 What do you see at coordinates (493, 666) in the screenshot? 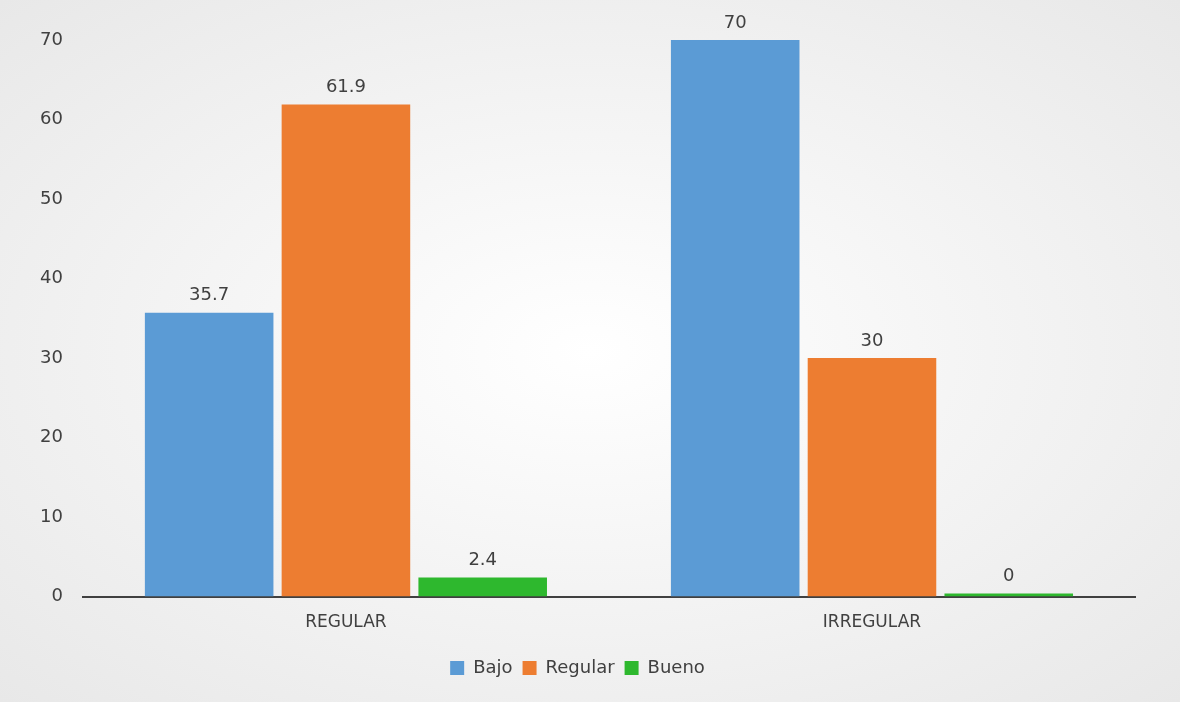
I see `legend-label: Bajo` at bounding box center [493, 666].